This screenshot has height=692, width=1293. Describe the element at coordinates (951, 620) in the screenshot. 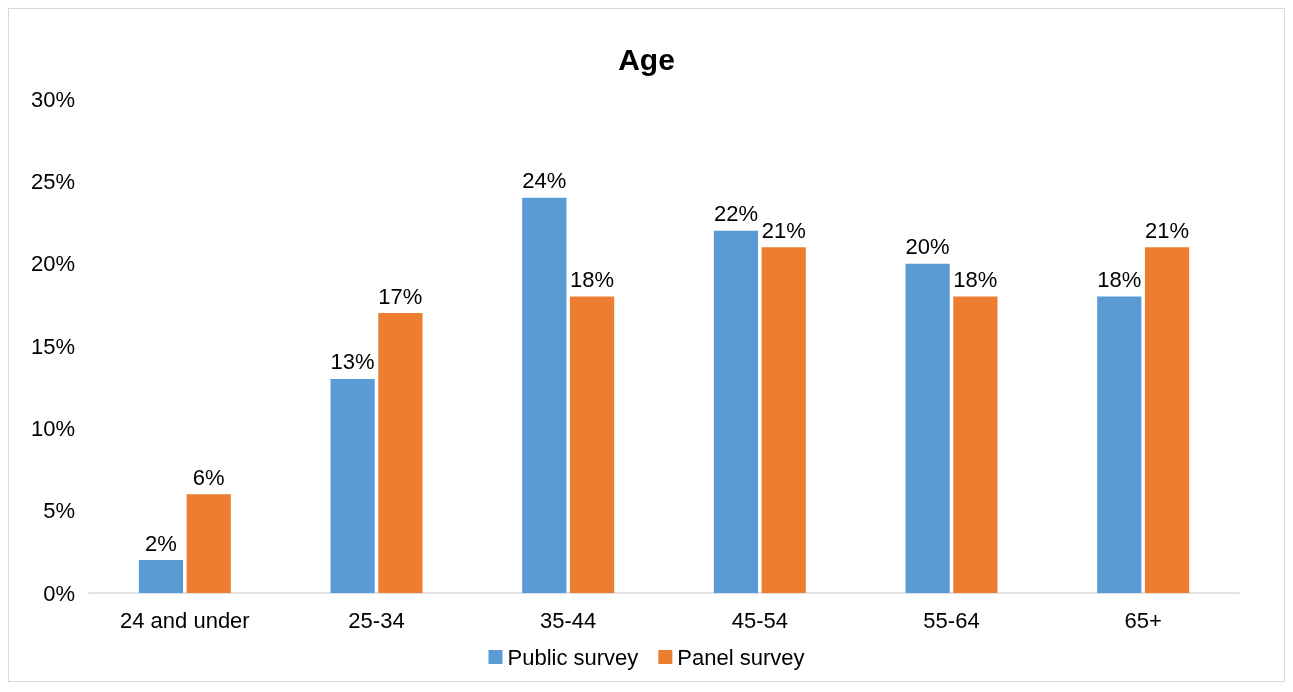

I see `x-tick-label: 55-64` at that location.